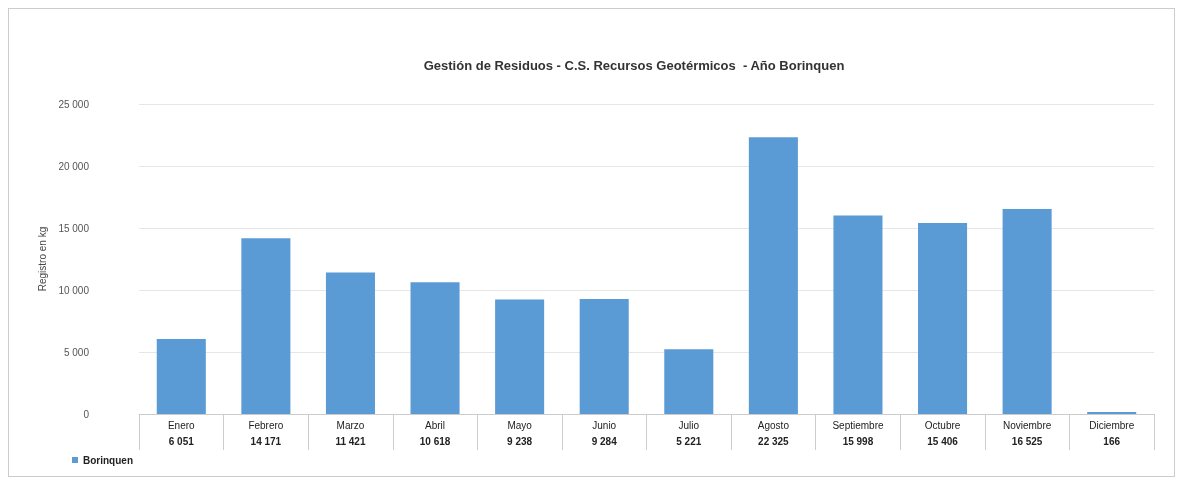 This screenshot has height=485, width=1183. I want to click on data-label: 15 998, so click(858, 441).